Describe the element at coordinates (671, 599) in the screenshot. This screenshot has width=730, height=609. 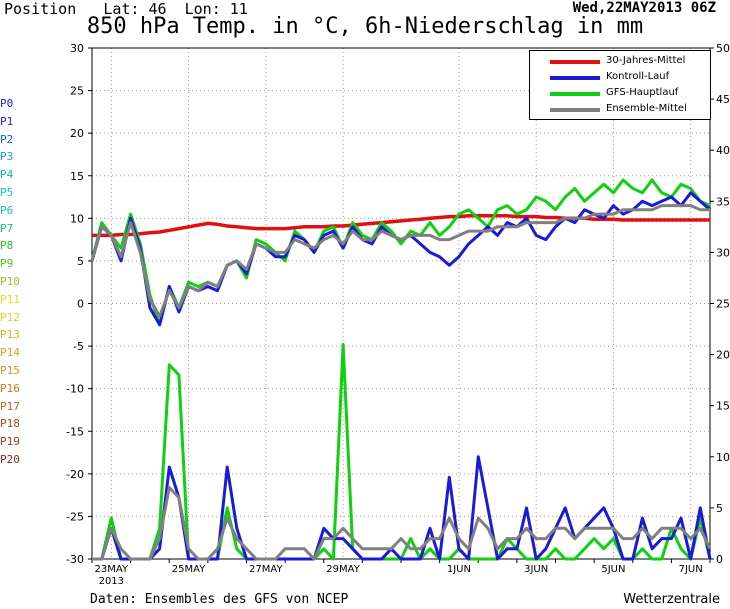
I see `source-credit: Wetterzentrale` at that location.